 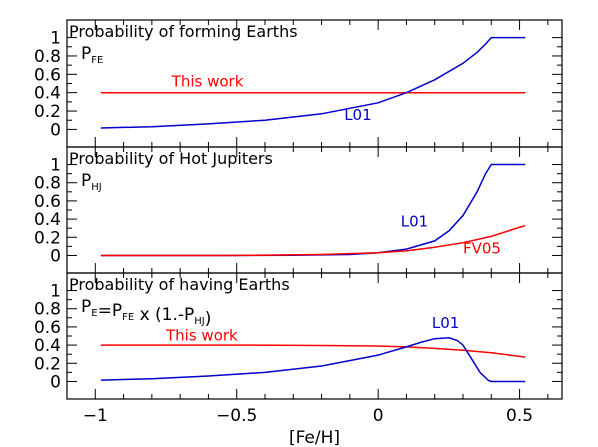 What do you see at coordinates (171, 158) in the screenshot?
I see `panel-2-title: Probability of Hot Jupiters` at bounding box center [171, 158].